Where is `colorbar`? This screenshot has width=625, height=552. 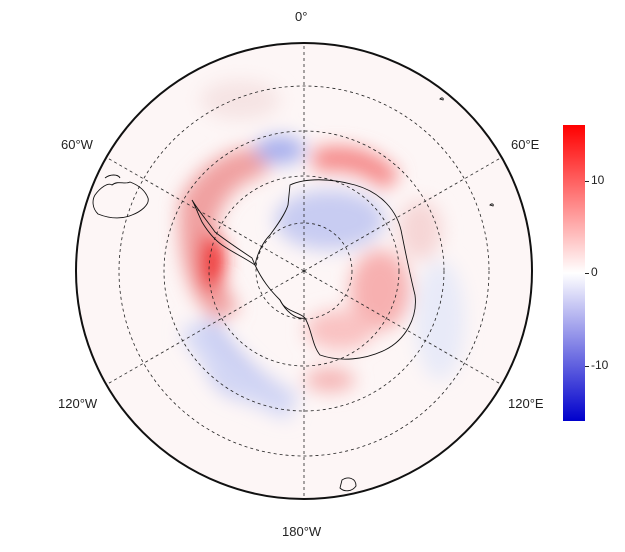 colorbar is located at coordinates (574, 273).